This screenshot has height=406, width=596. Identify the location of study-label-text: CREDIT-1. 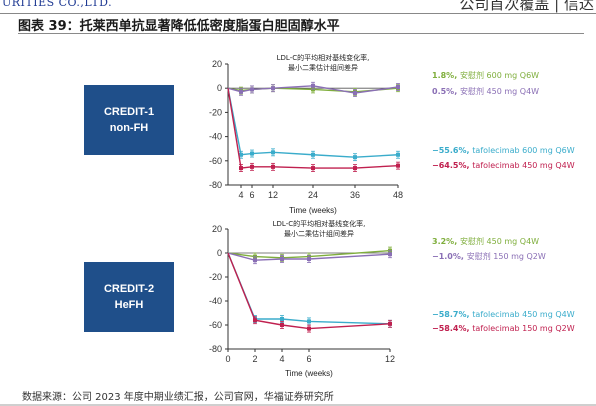
(129, 112).